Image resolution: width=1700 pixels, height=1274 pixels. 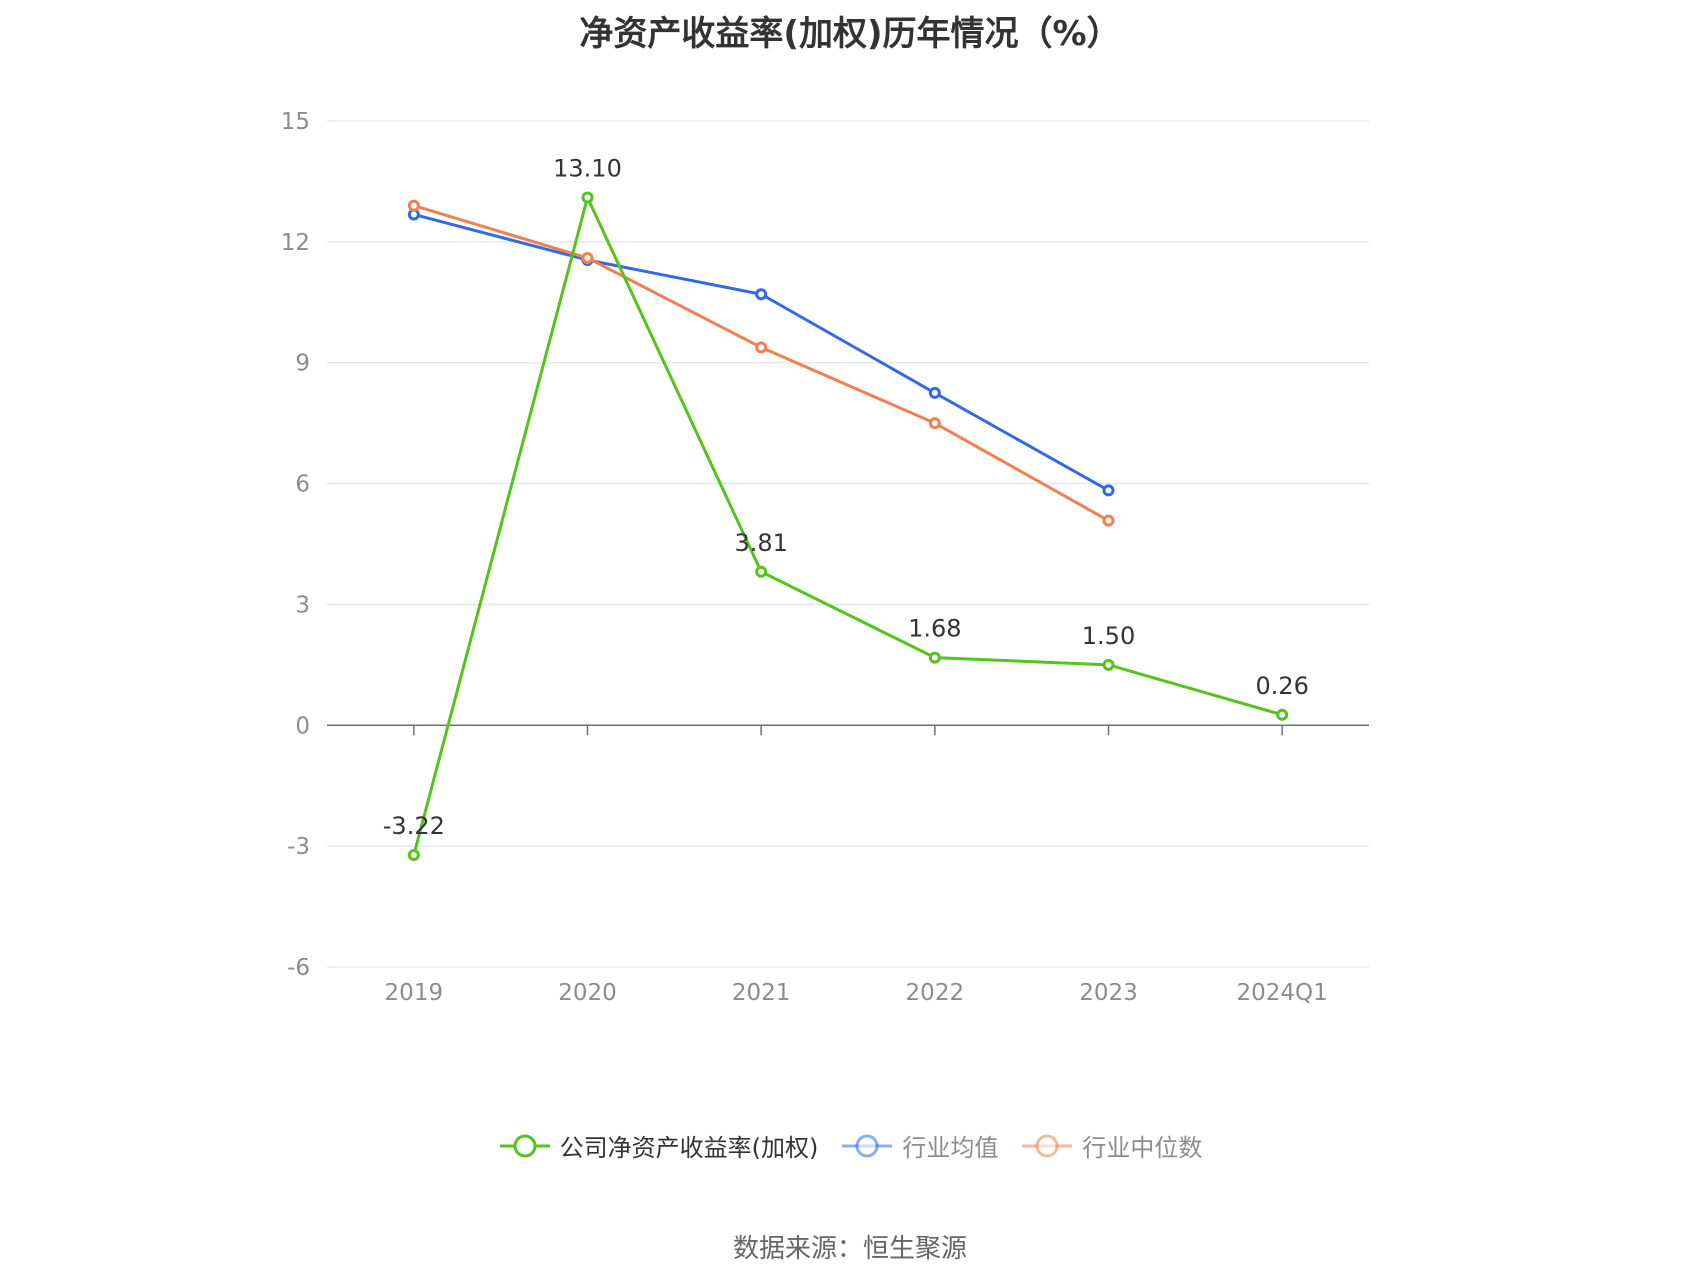 What do you see at coordinates (587, 169) in the screenshot?
I see `data-label: 13.10` at bounding box center [587, 169].